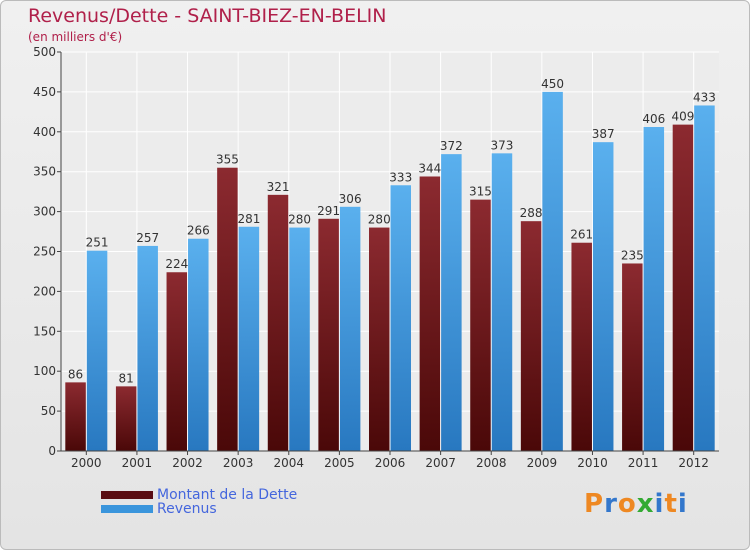 The width and height of the screenshot is (750, 550). What do you see at coordinates (653, 119) in the screenshot?
I see `data-label: 406` at bounding box center [653, 119].